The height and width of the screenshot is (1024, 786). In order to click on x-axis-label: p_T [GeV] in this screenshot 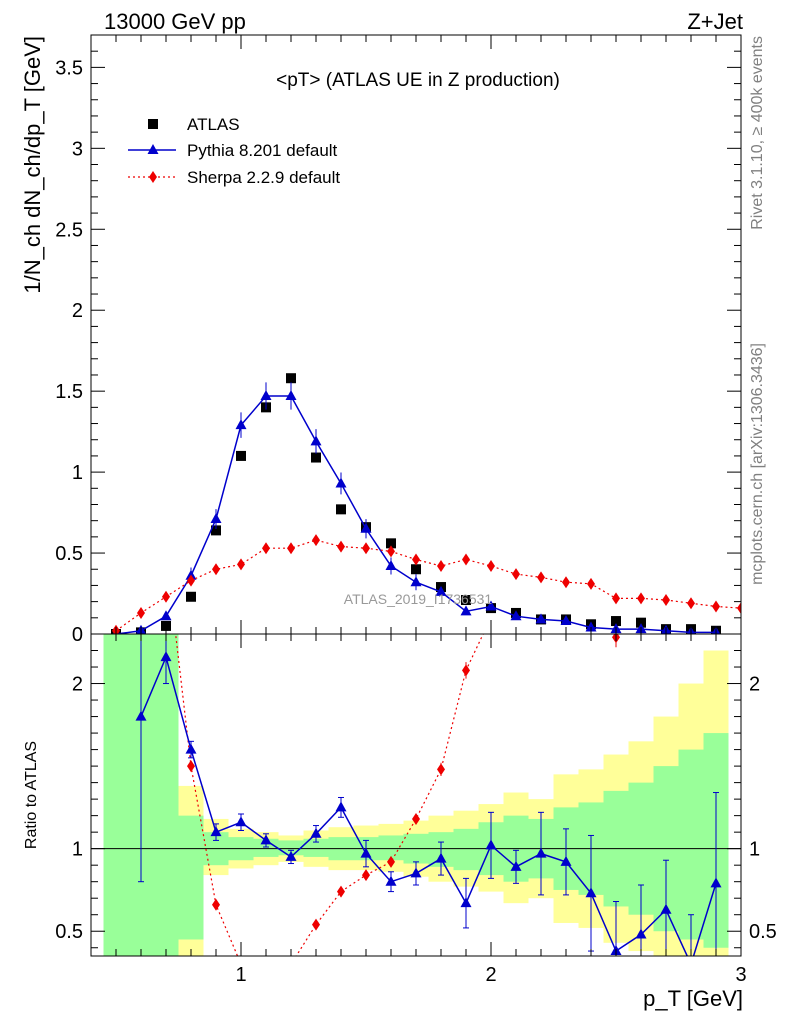, I will do `click(693, 998)`.